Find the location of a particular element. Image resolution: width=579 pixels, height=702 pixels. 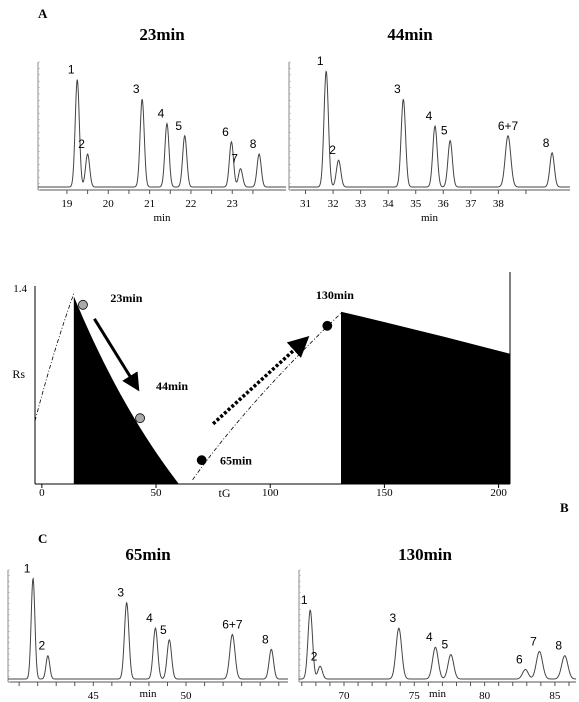

chart-title: 44min is located at coordinates (410, 34).